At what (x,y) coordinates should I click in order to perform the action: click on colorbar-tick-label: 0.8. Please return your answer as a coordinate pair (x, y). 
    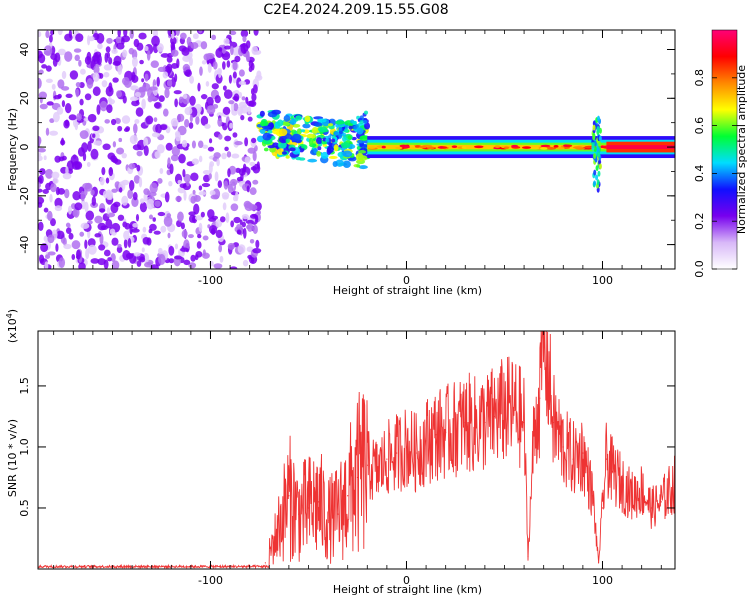
    Looking at the image, I should click on (699, 78).